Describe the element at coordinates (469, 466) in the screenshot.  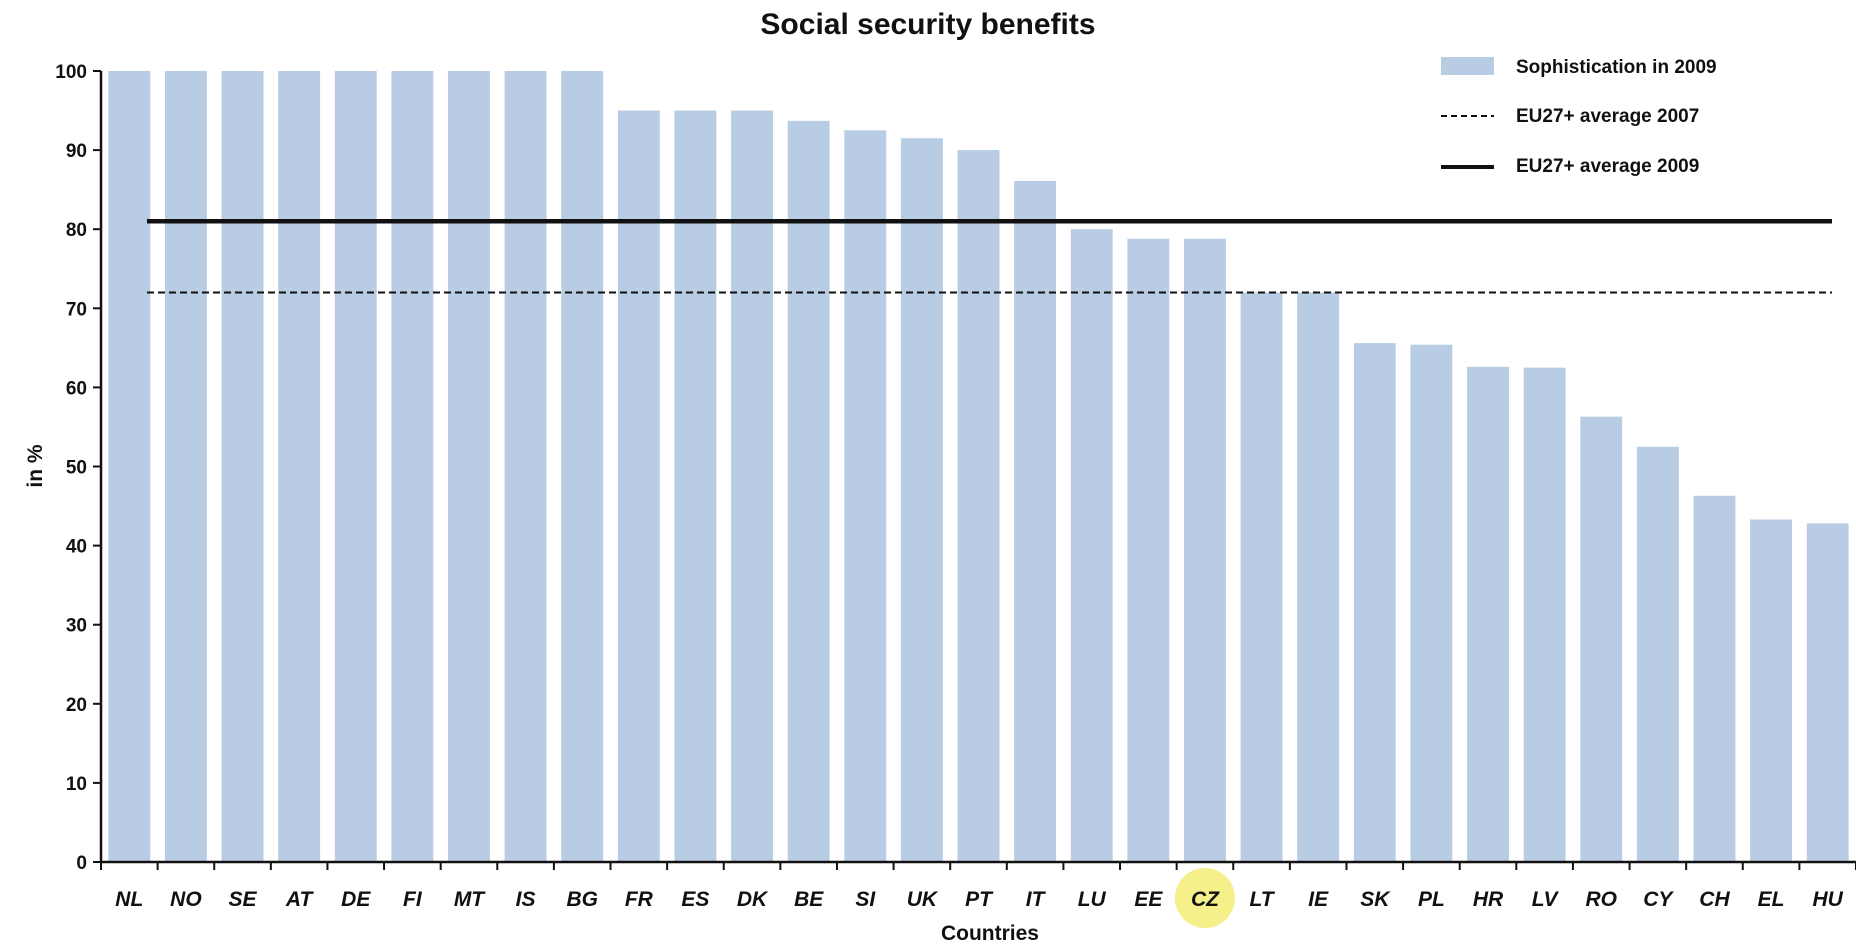
I see `bar-mt` at that location.